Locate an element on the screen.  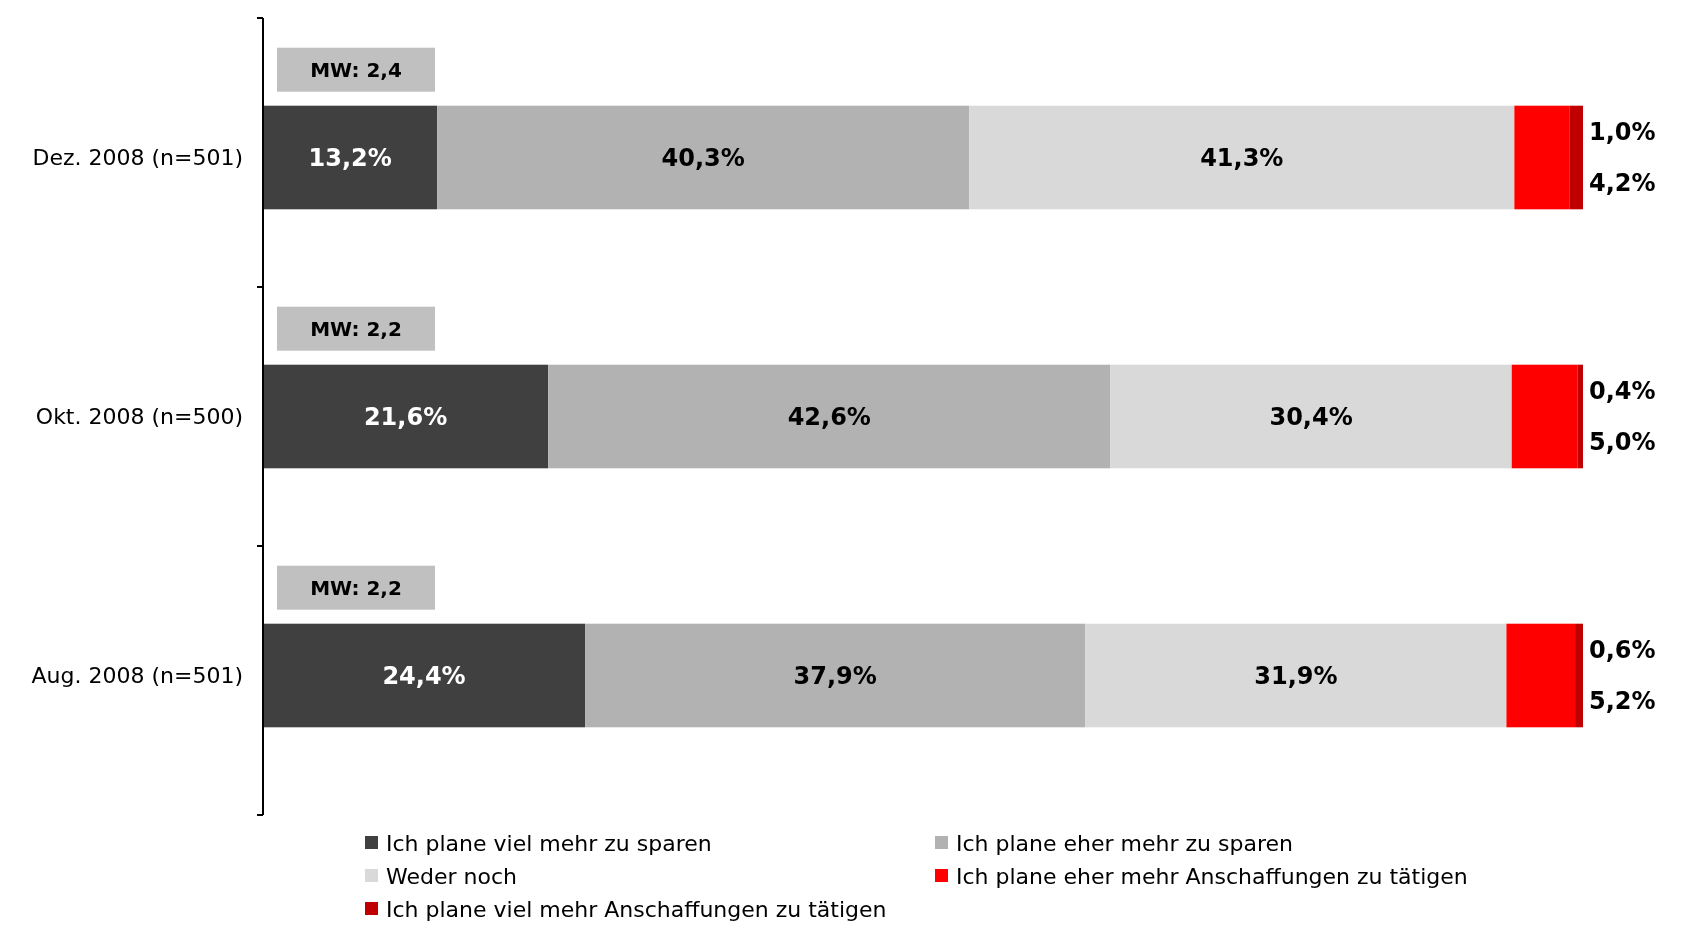
annotation: MW: 2,4 is located at coordinates (356, 69).